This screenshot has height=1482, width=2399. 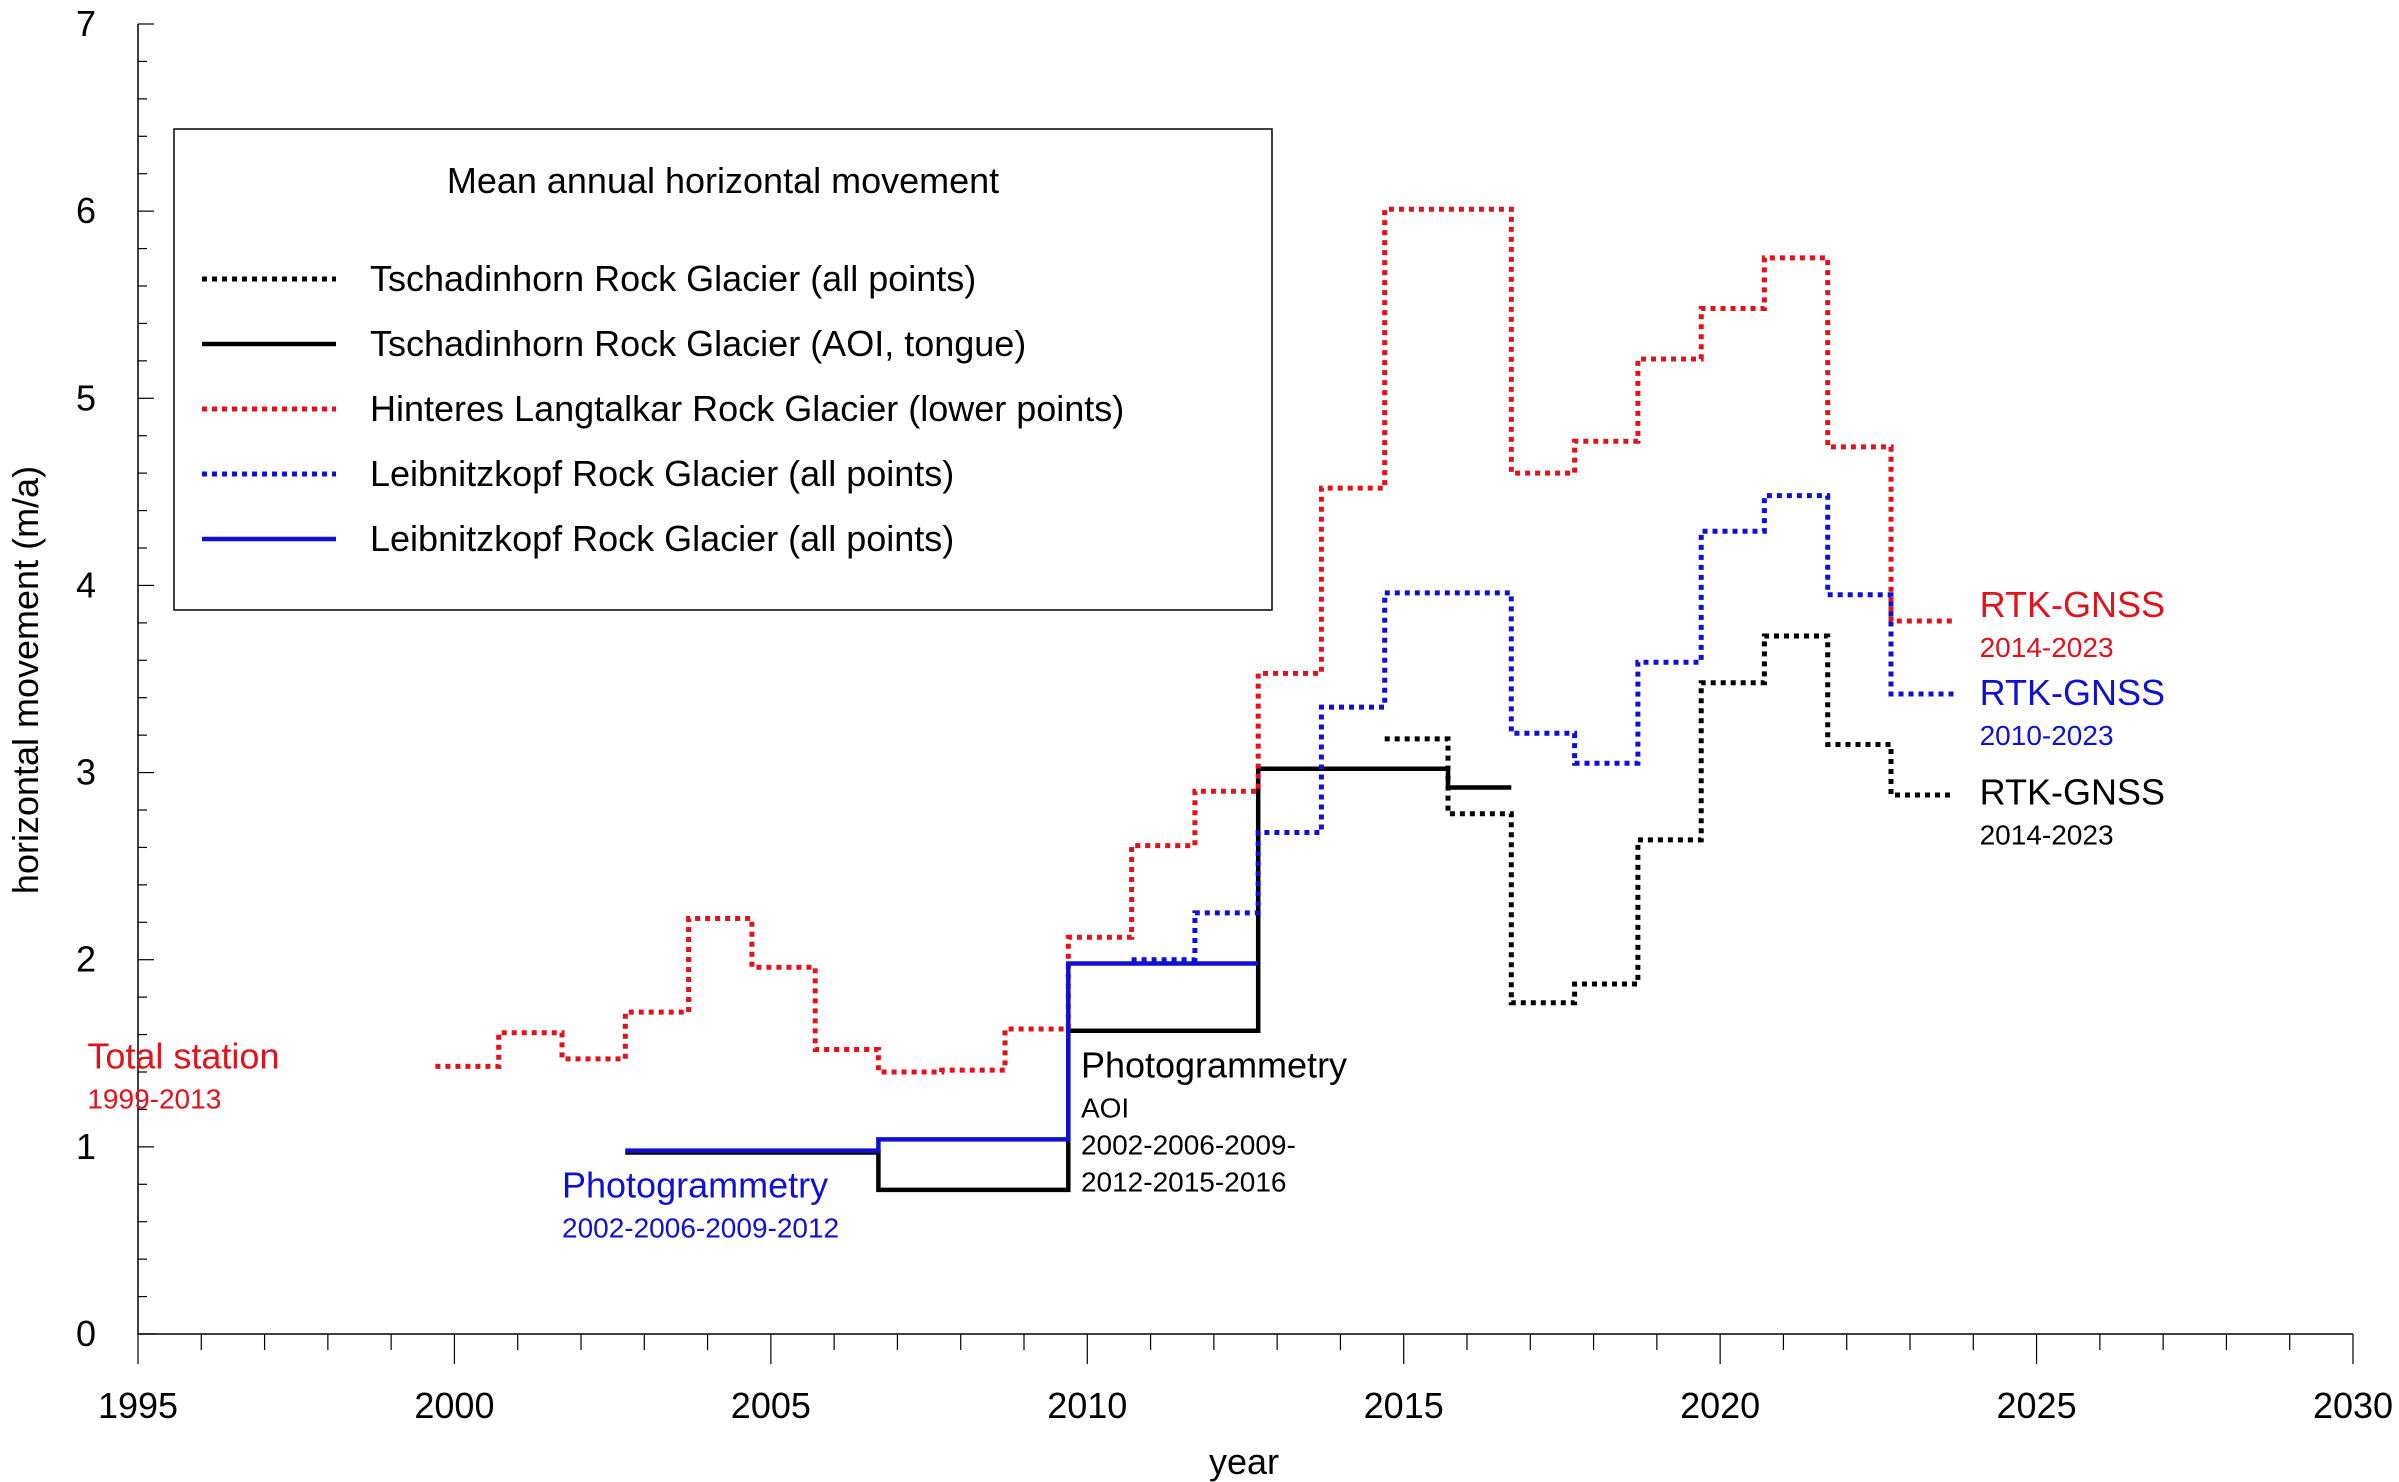 I want to click on annotation-subtitle: 2002-2006-2009-, so click(x=1188, y=1145).